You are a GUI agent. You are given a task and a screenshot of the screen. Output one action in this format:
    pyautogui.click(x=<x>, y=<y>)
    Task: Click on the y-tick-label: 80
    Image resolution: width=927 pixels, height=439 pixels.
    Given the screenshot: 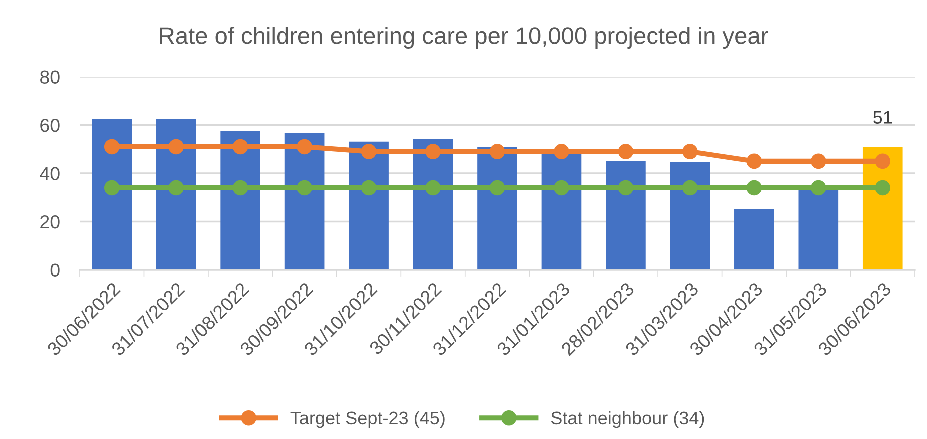 What is the action you would take?
    pyautogui.click(x=50, y=77)
    